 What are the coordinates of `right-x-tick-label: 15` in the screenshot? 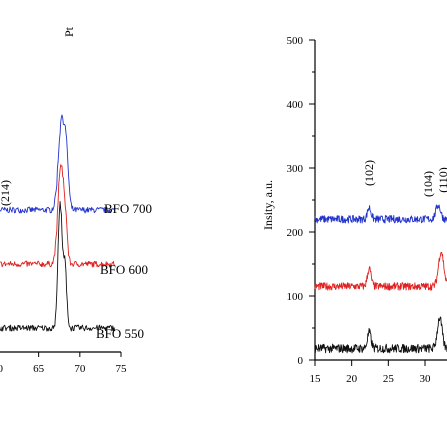 It's located at (316, 379).